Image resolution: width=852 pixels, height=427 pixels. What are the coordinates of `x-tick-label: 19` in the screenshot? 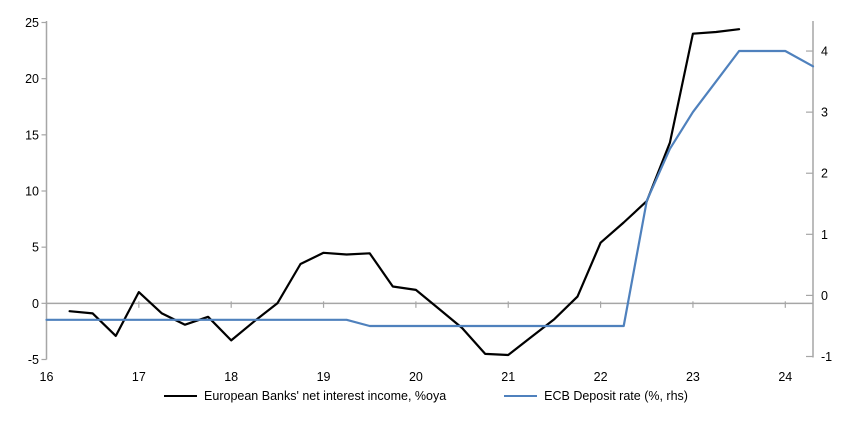 It's located at (324, 377).